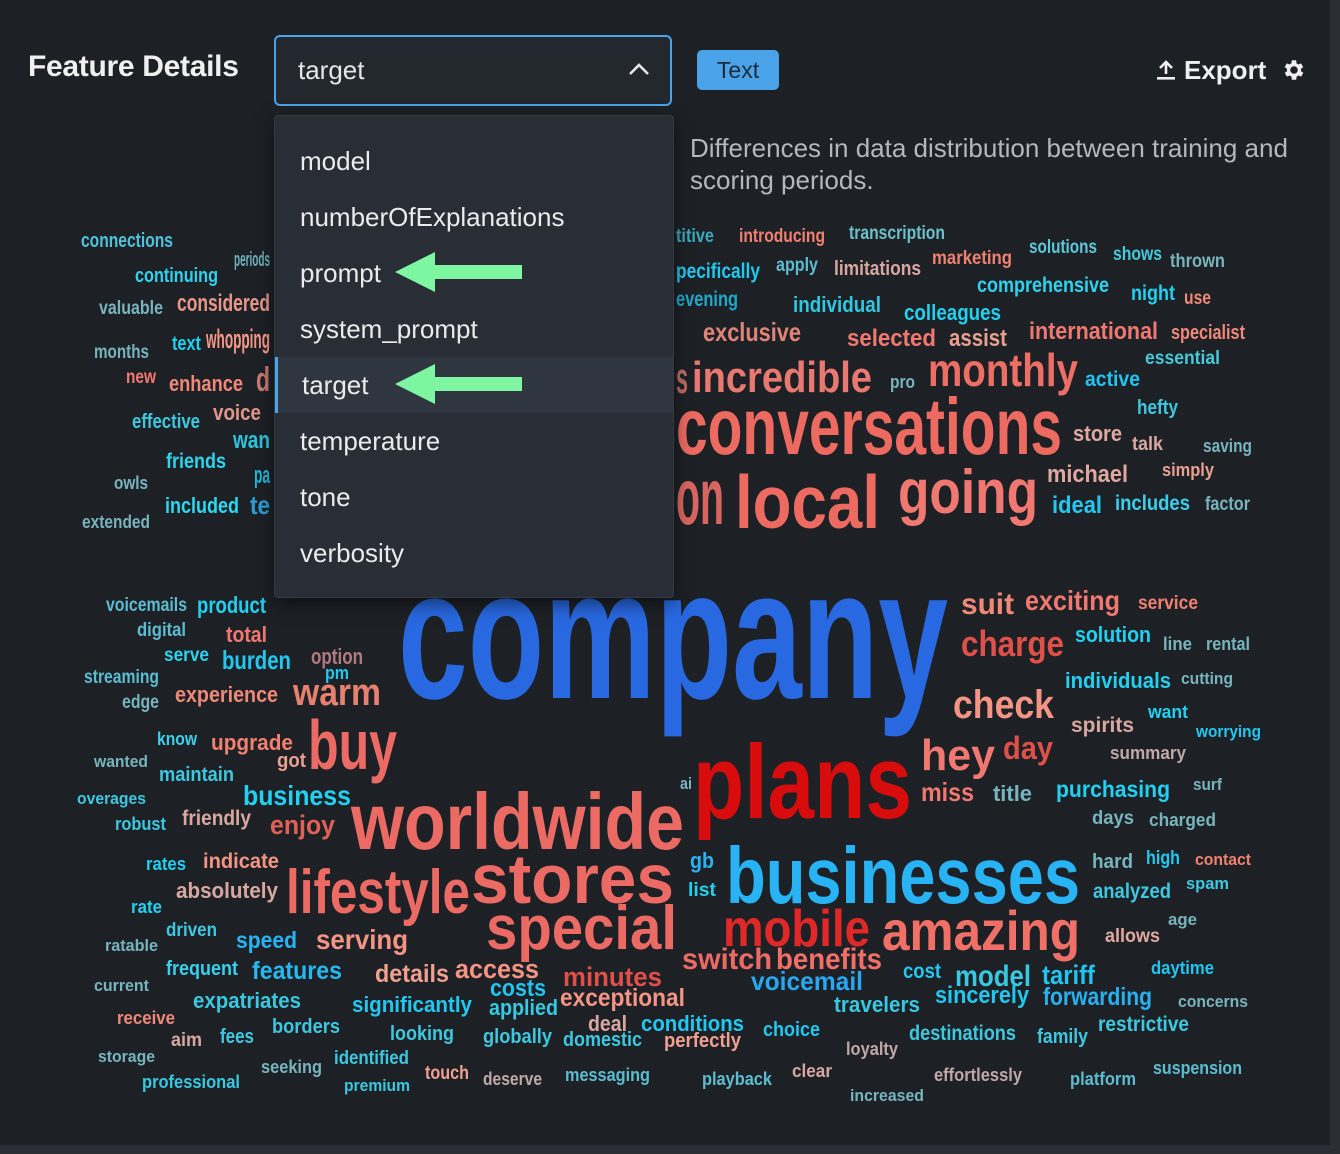 The image size is (1340, 1154). I want to click on word-amazing: amazing, so click(981, 930).